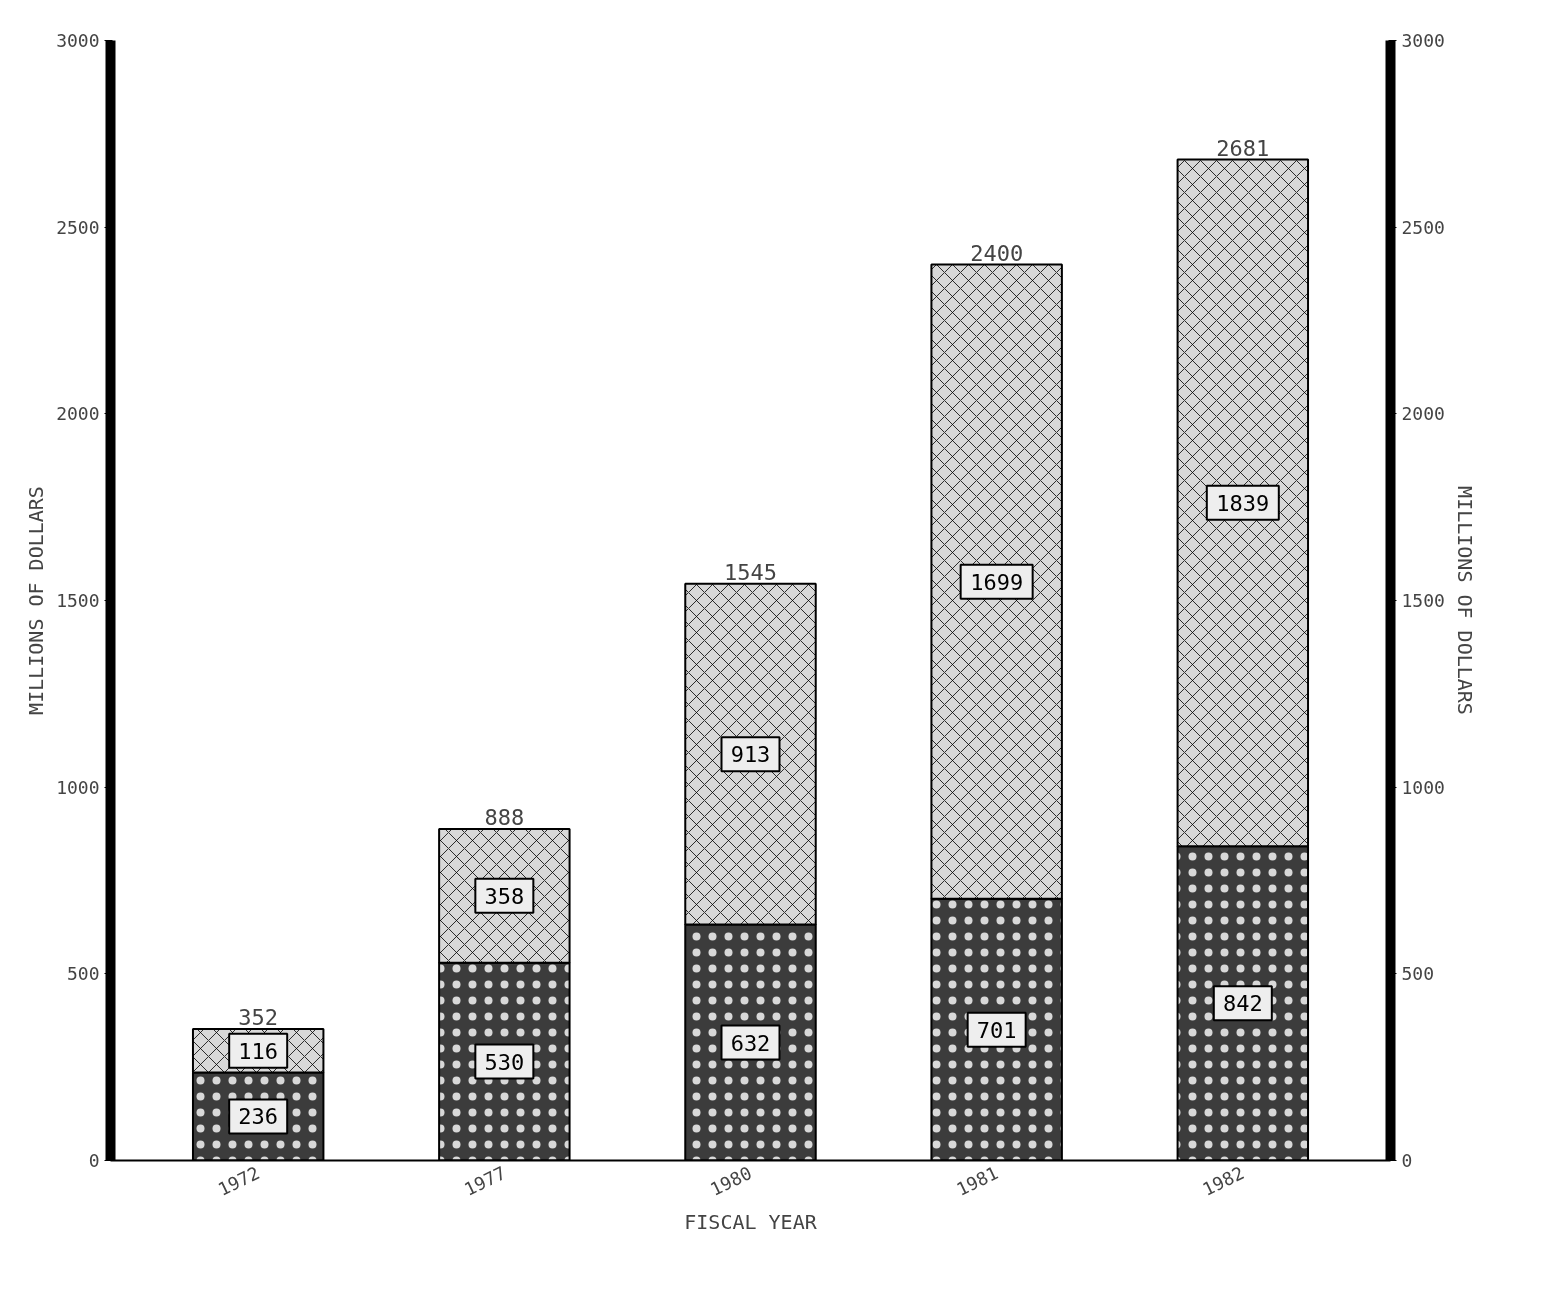 This screenshot has width=1553, height=1300. I want to click on data-label: 530, so click(504, 1062).